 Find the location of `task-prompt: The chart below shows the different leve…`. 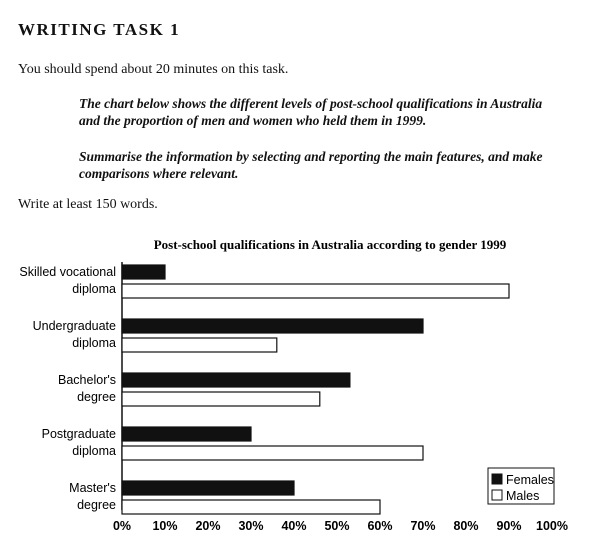

task-prompt: The chart below shows the different leve… is located at coordinates (311, 112).